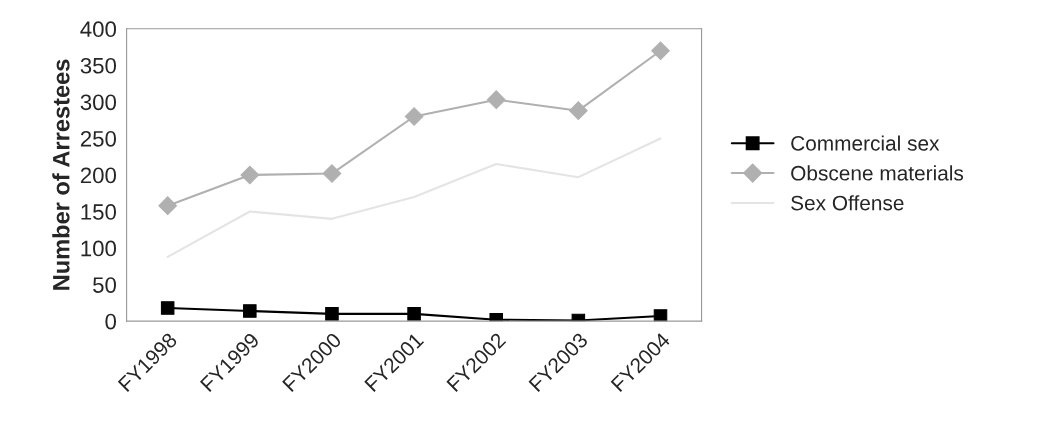 The width and height of the screenshot is (1055, 443). I want to click on legend-label: Sex Offense, so click(847, 203).